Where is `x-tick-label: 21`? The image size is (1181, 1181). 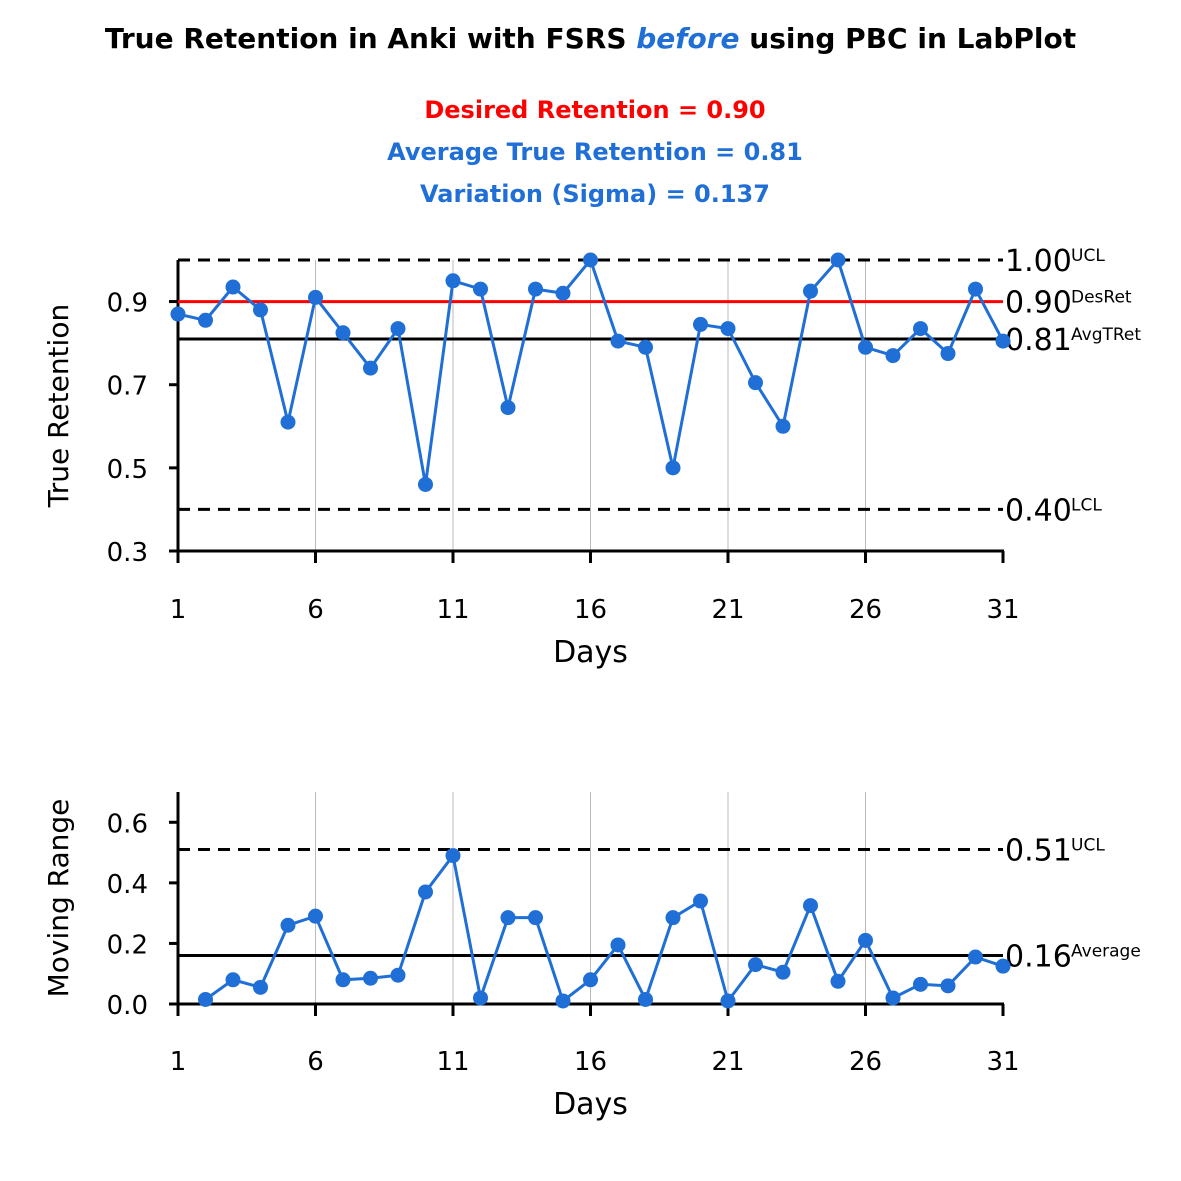 x-tick-label: 21 is located at coordinates (727, 610).